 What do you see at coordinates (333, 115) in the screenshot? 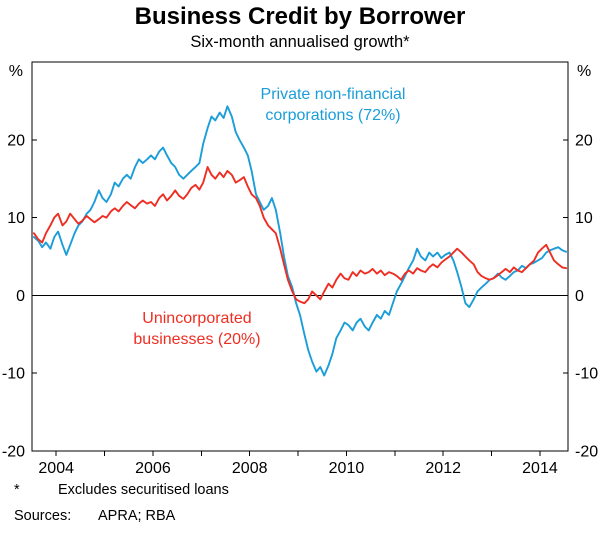
I see `series-label-line: corporations (72%)` at bounding box center [333, 115].